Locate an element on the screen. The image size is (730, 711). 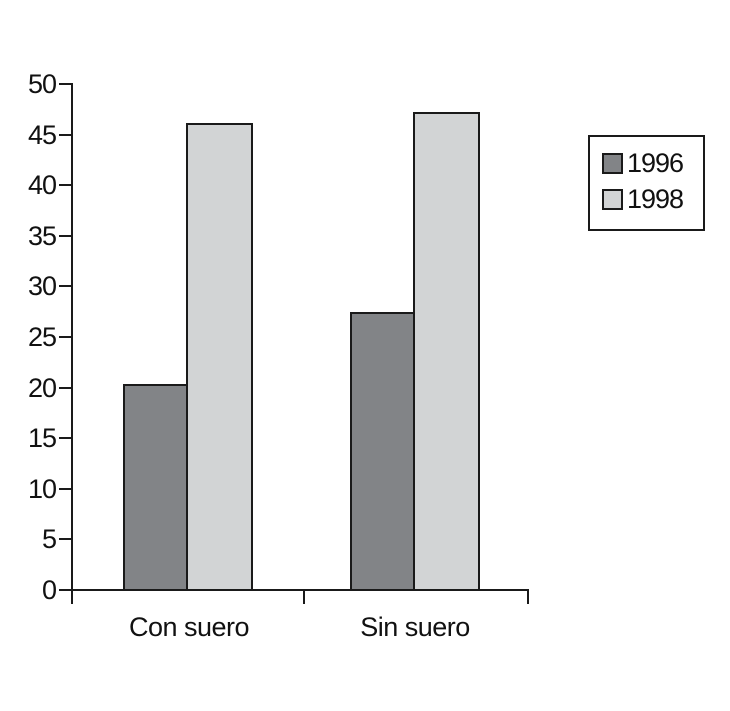
y-tick-label: 25 is located at coordinates (42, 337).